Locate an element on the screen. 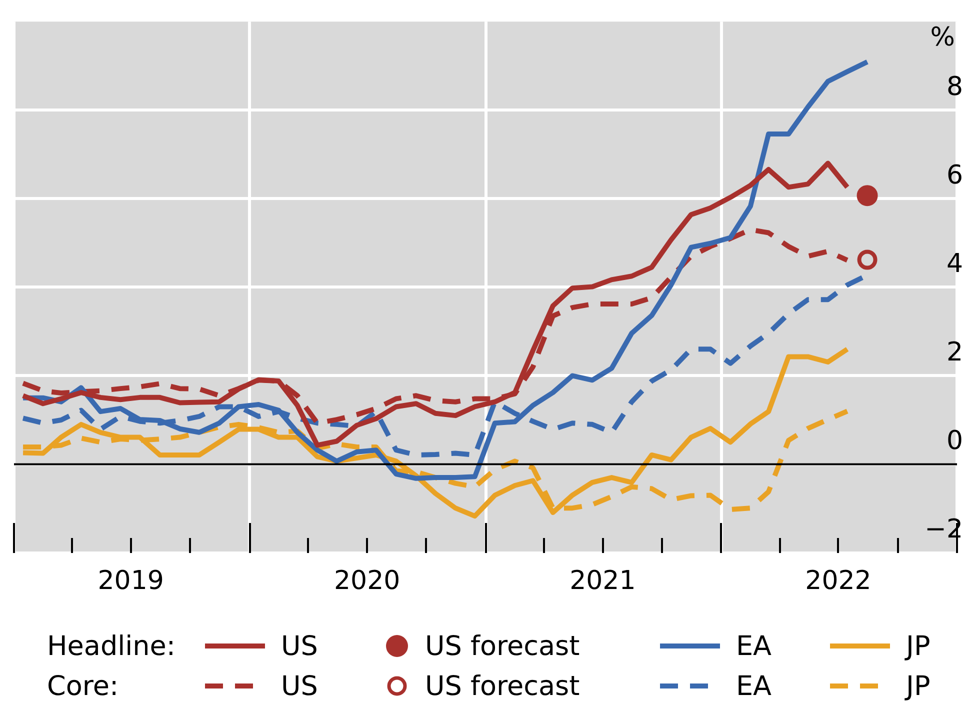  x-tick-label: 2019 is located at coordinates (131, 581).